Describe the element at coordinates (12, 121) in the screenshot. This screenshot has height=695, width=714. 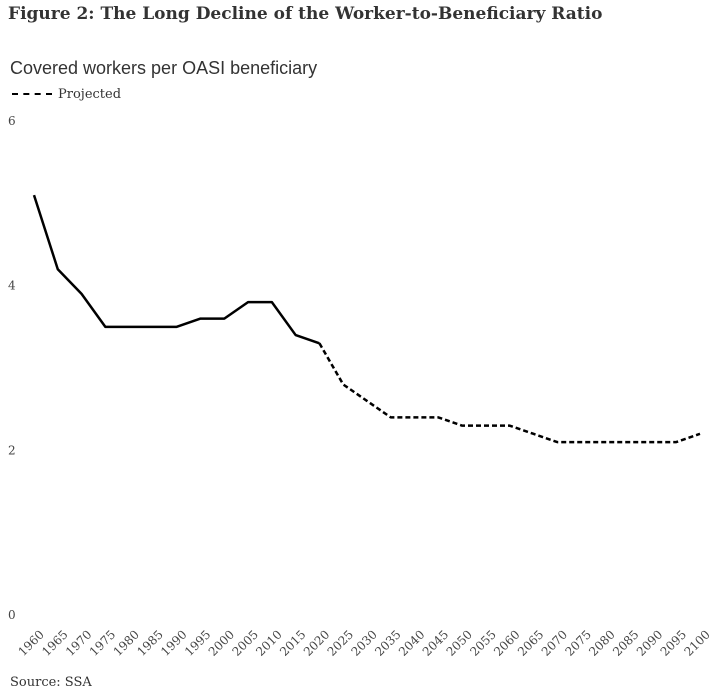
I see `y-tick-label-6: 6` at that location.